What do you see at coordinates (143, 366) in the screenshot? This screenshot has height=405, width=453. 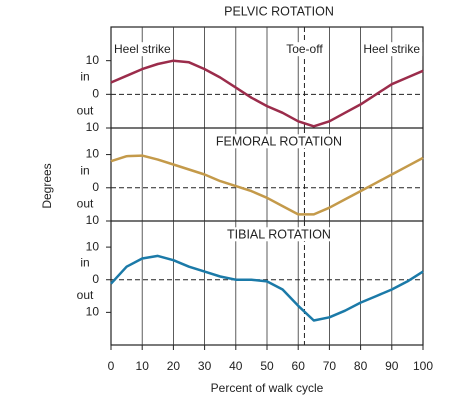 I see `x-tick-label: 10` at bounding box center [143, 366].